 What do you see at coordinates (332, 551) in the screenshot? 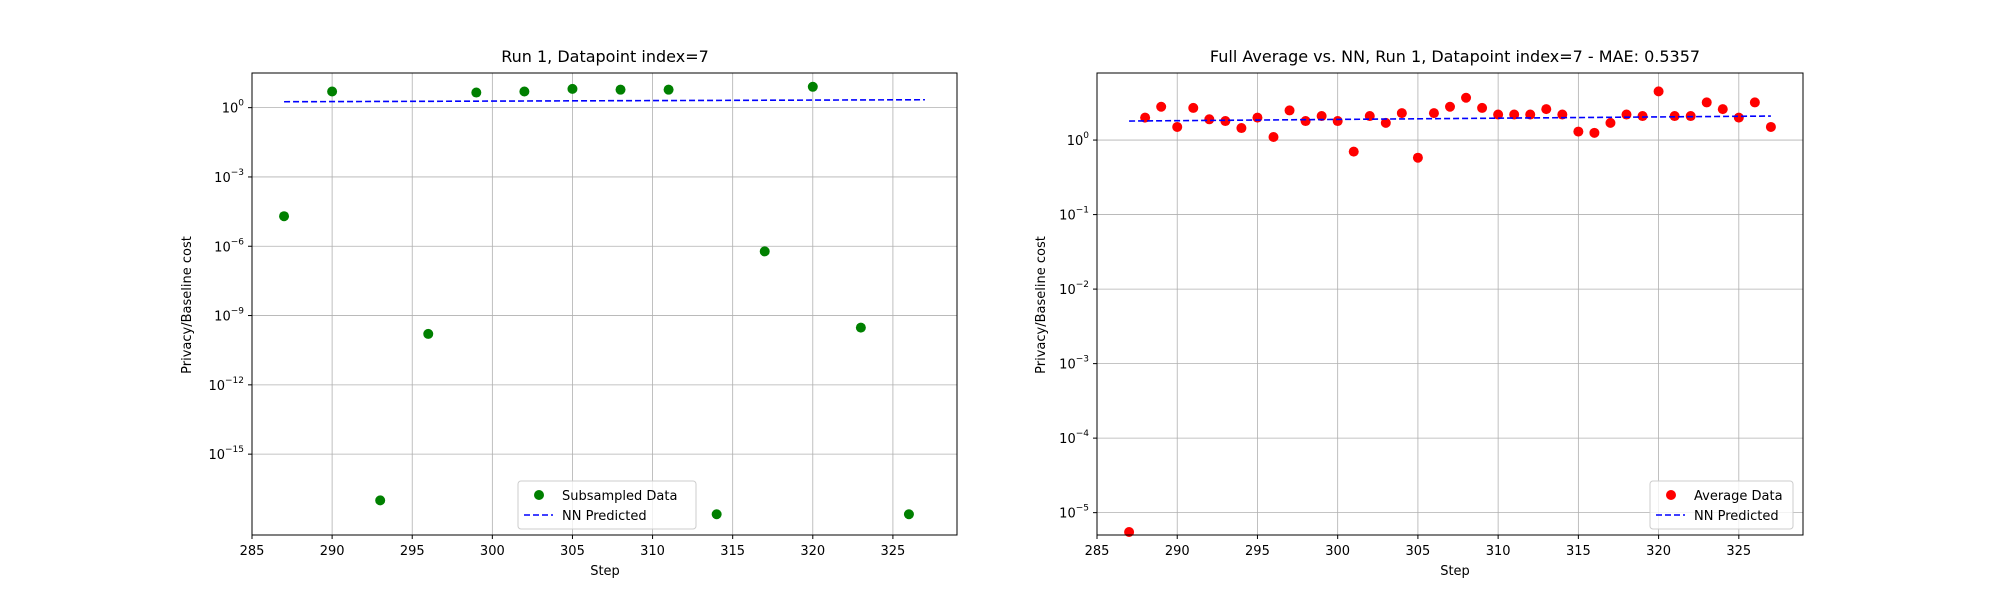
I see `left-x-tick-label: 290` at bounding box center [332, 551].